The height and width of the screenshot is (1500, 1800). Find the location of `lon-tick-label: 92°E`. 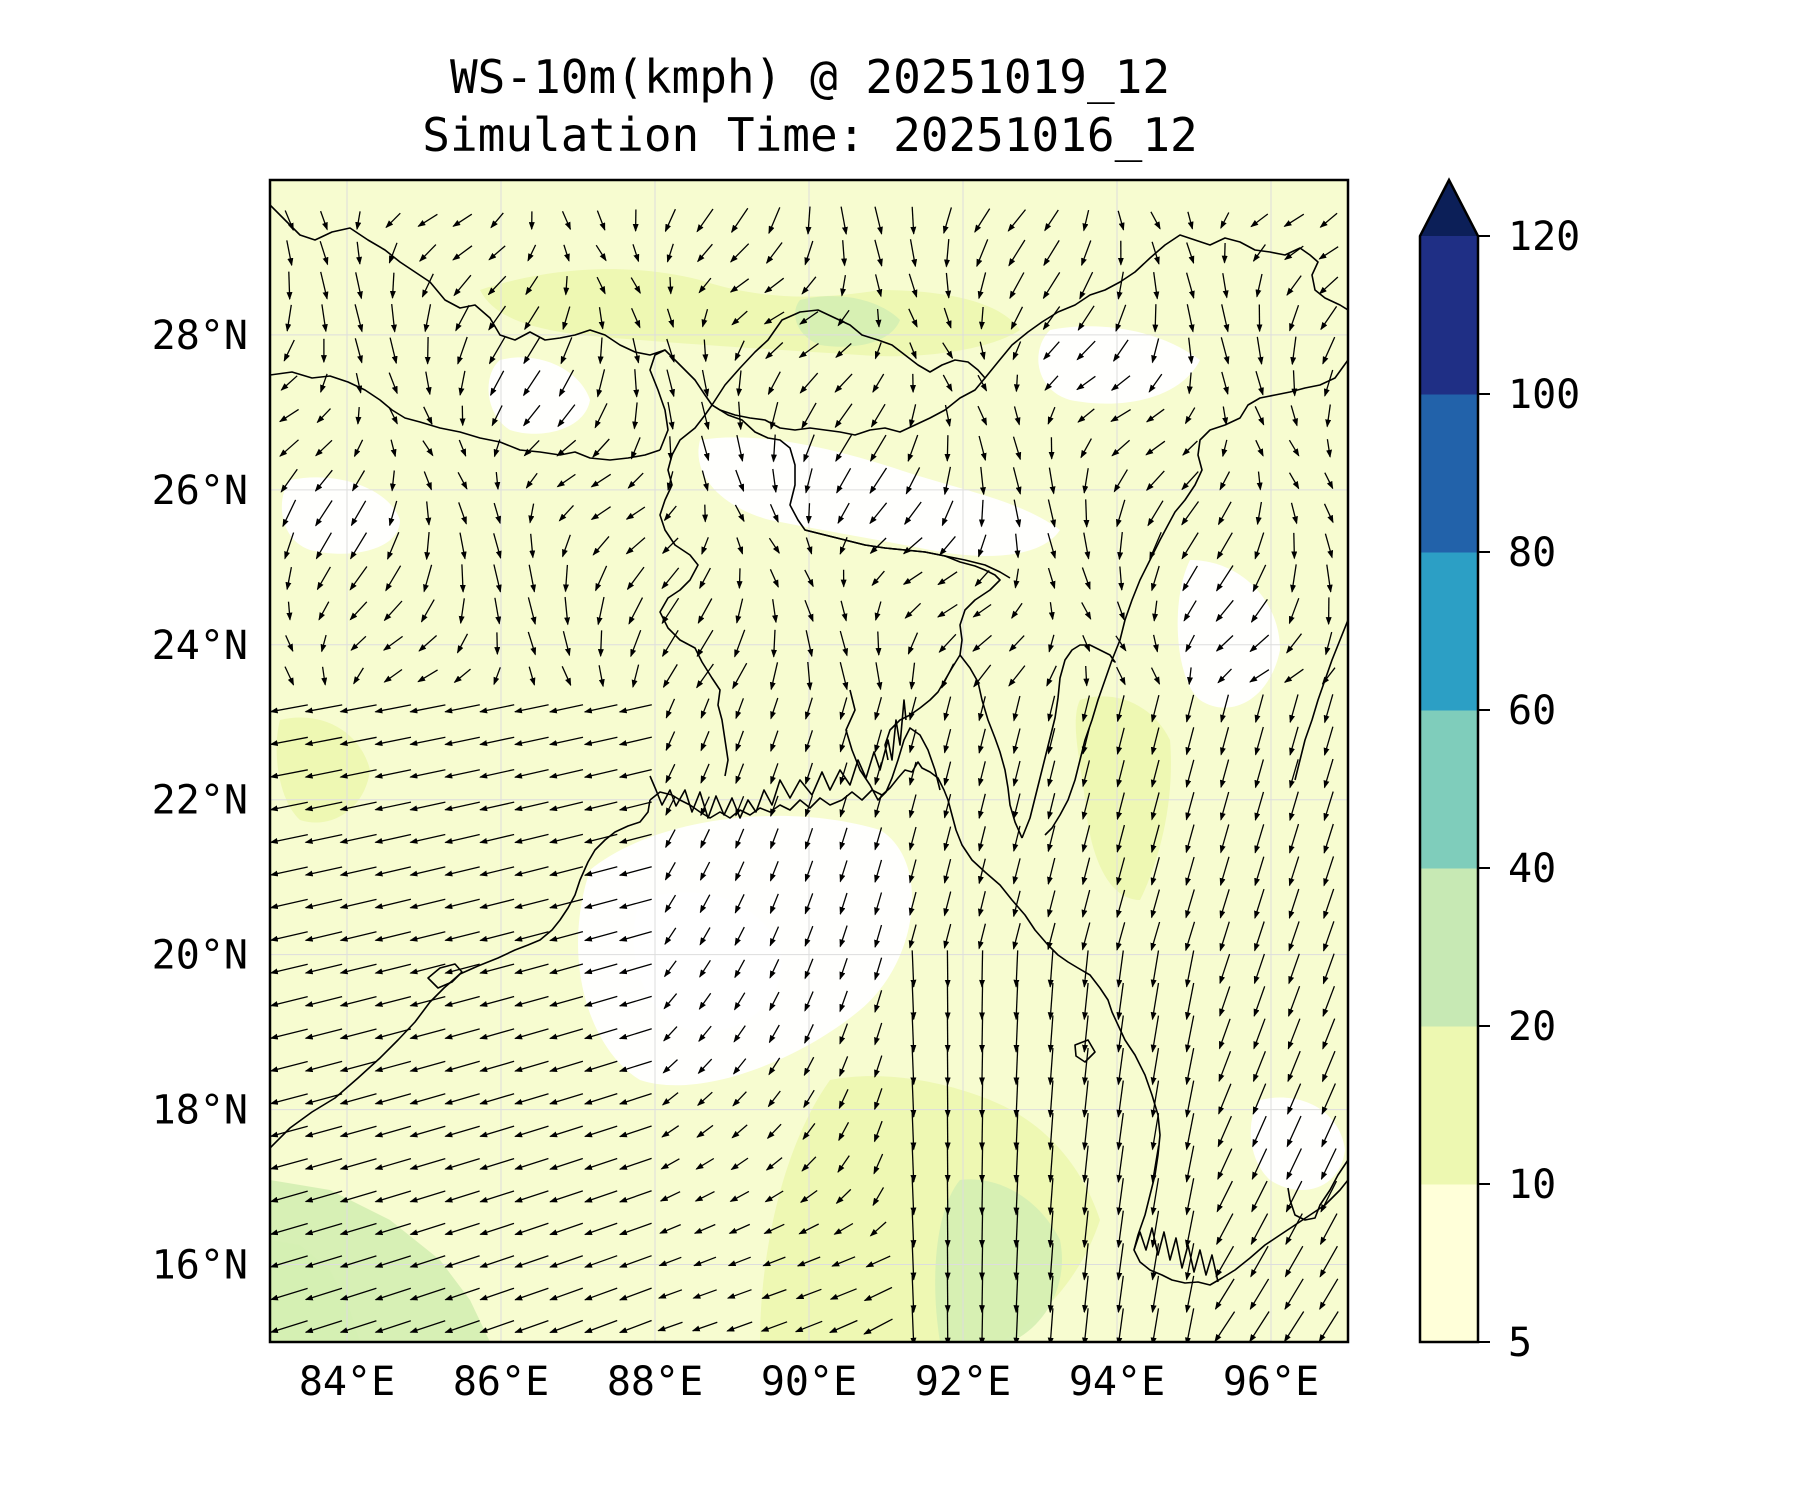

lon-tick-label: 92°E is located at coordinates (963, 1382).